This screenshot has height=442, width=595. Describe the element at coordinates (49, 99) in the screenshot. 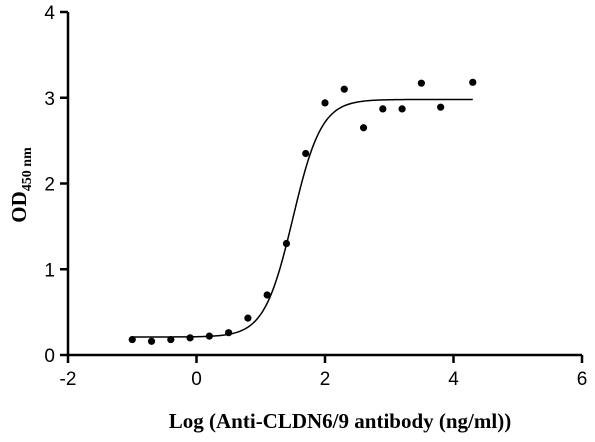

I see `y-tick-label: 3` at that location.